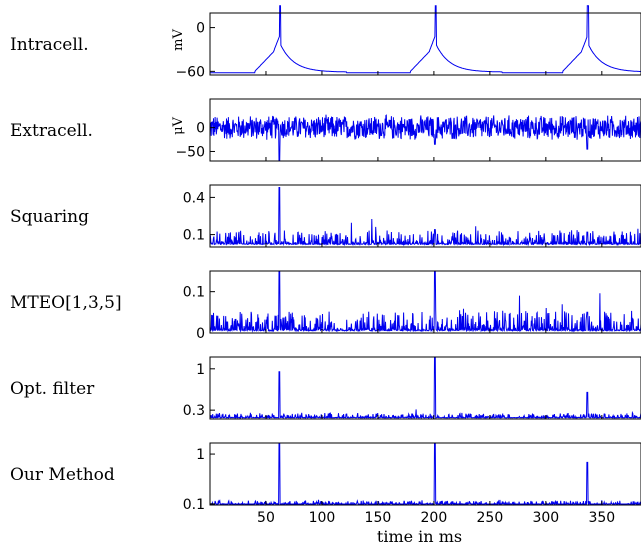  I want to click on x-tick-label-0: 50, so click(266, 518).